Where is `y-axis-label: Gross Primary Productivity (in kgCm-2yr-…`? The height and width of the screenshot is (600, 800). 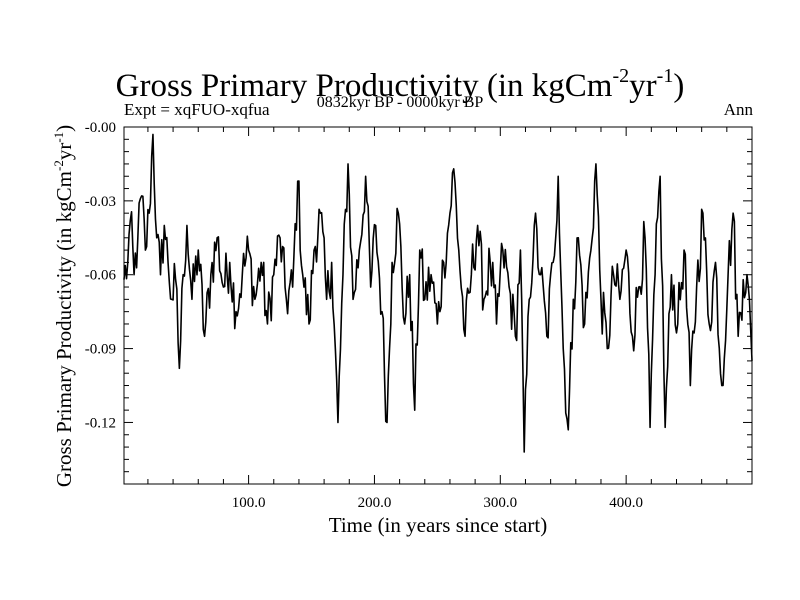
y-axis-label: Gross Primary Productivity (in kgCm-2yr-… is located at coordinates (63, 306).